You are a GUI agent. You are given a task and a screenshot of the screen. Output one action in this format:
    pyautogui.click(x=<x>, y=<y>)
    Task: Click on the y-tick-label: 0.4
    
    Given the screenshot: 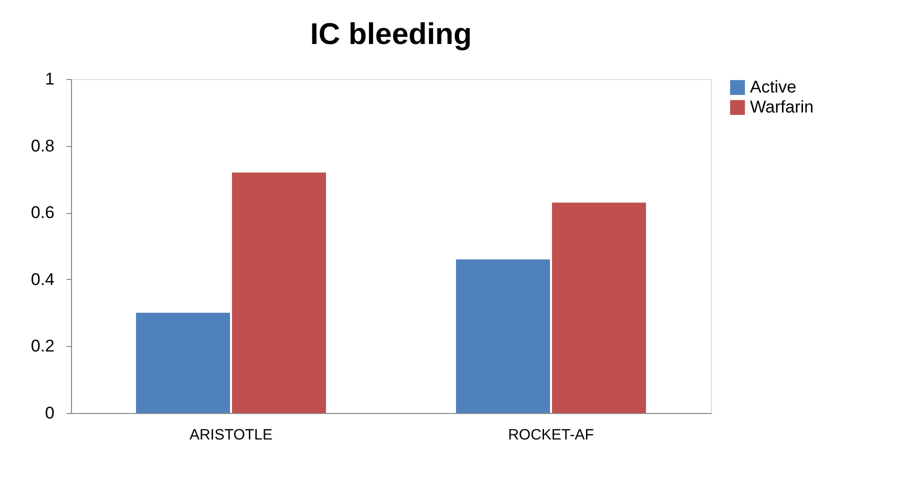 What is the action you would take?
    pyautogui.click(x=42, y=279)
    